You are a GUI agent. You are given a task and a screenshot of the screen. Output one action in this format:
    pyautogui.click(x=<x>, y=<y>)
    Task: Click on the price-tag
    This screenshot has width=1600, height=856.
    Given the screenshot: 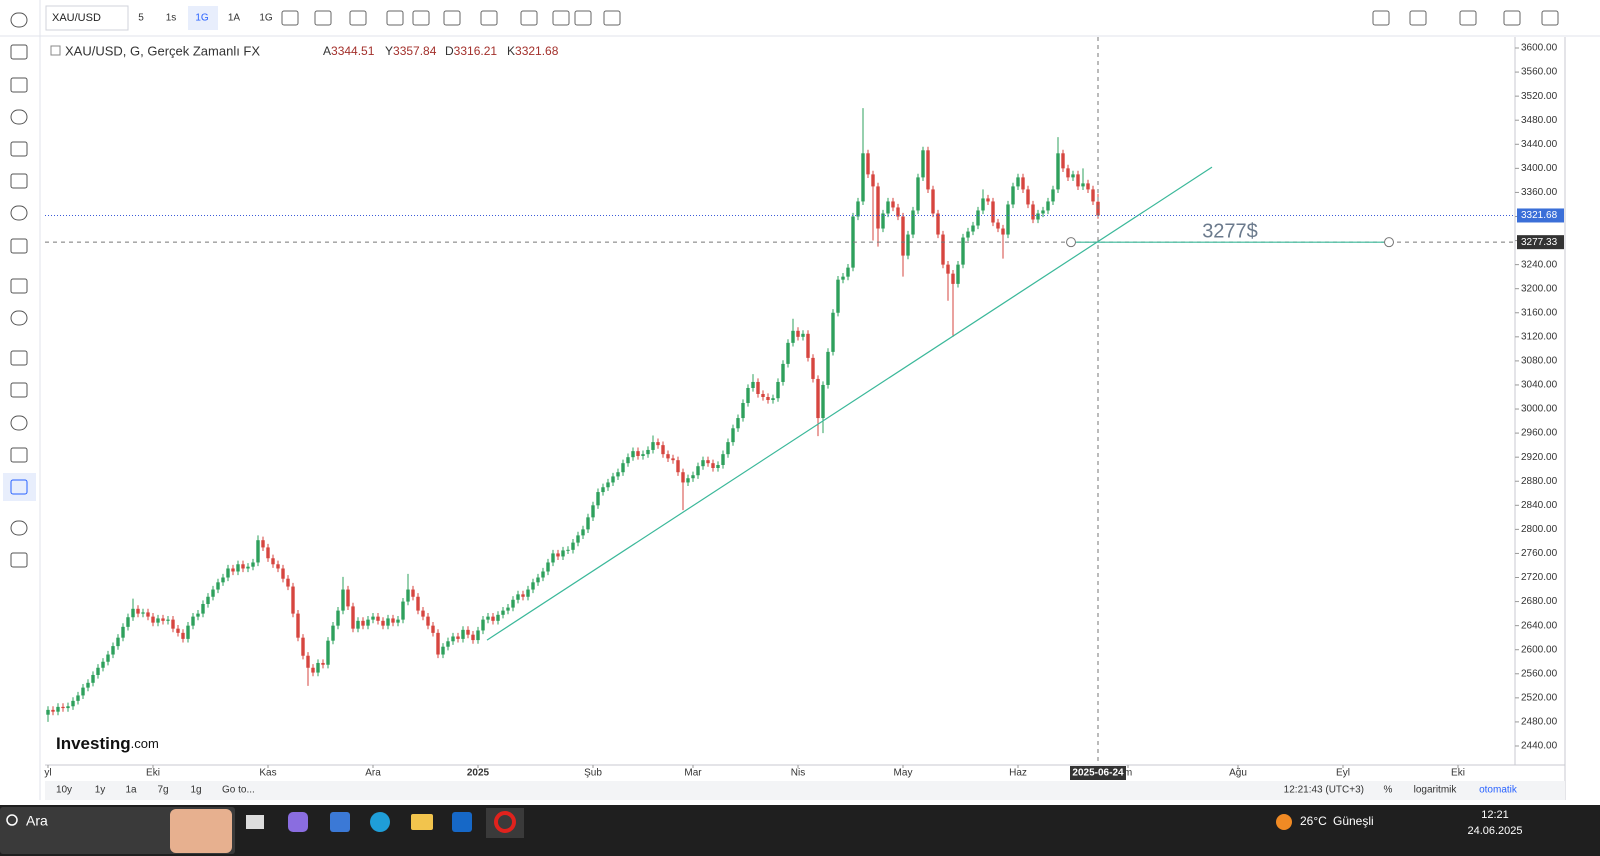 What is the action you would take?
    pyautogui.click(x=1540, y=215)
    